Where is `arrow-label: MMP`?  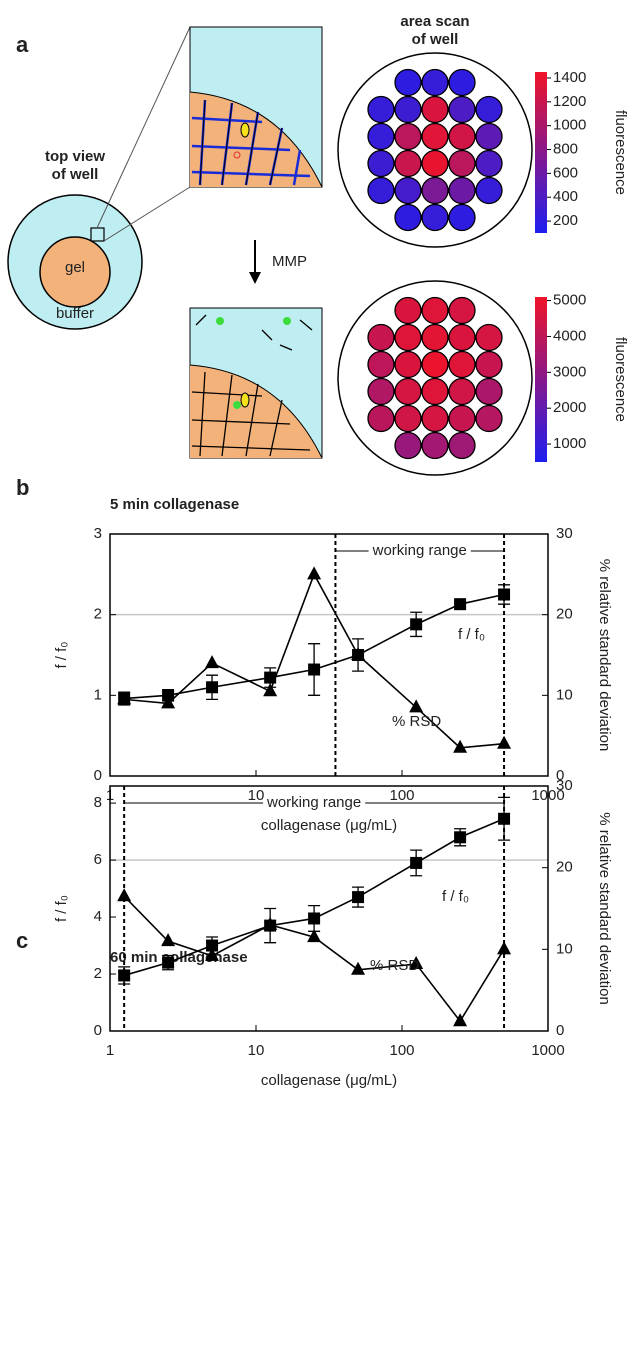
arrow-label: MMP is located at coordinates (289, 261).